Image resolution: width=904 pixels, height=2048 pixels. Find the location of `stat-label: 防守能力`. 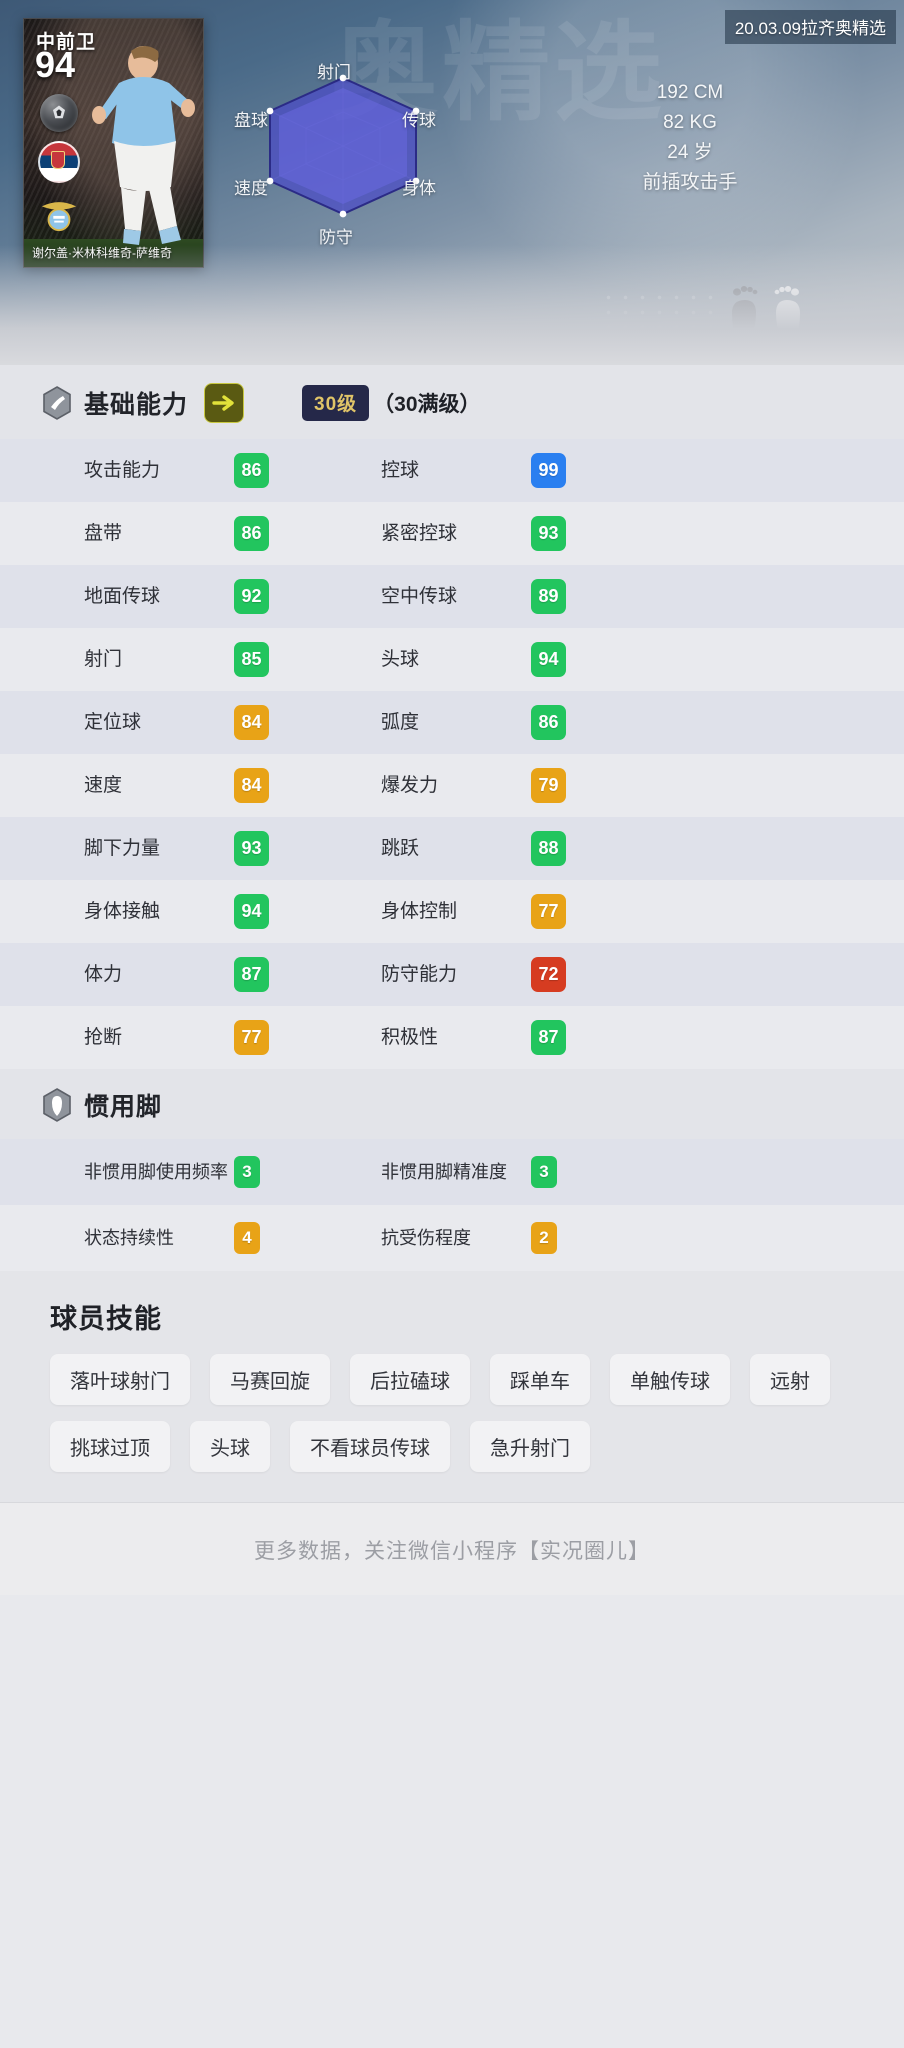

stat-label: 防守能力 is located at coordinates (419, 974).